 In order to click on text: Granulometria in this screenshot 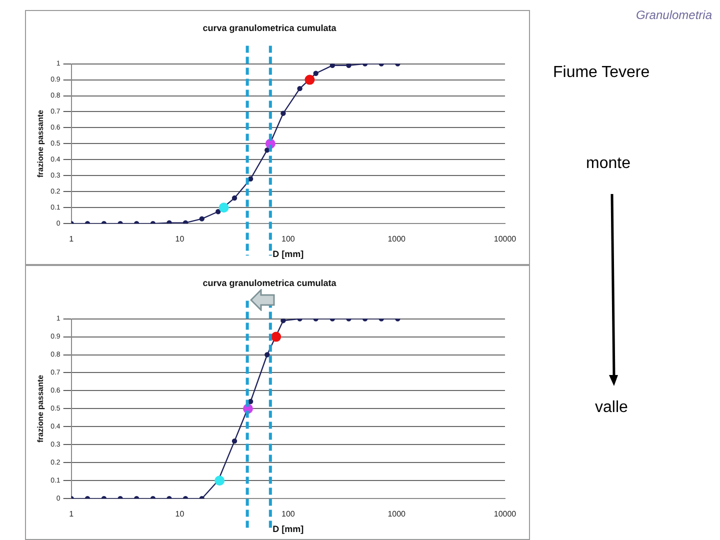, I will do `click(674, 15)`.